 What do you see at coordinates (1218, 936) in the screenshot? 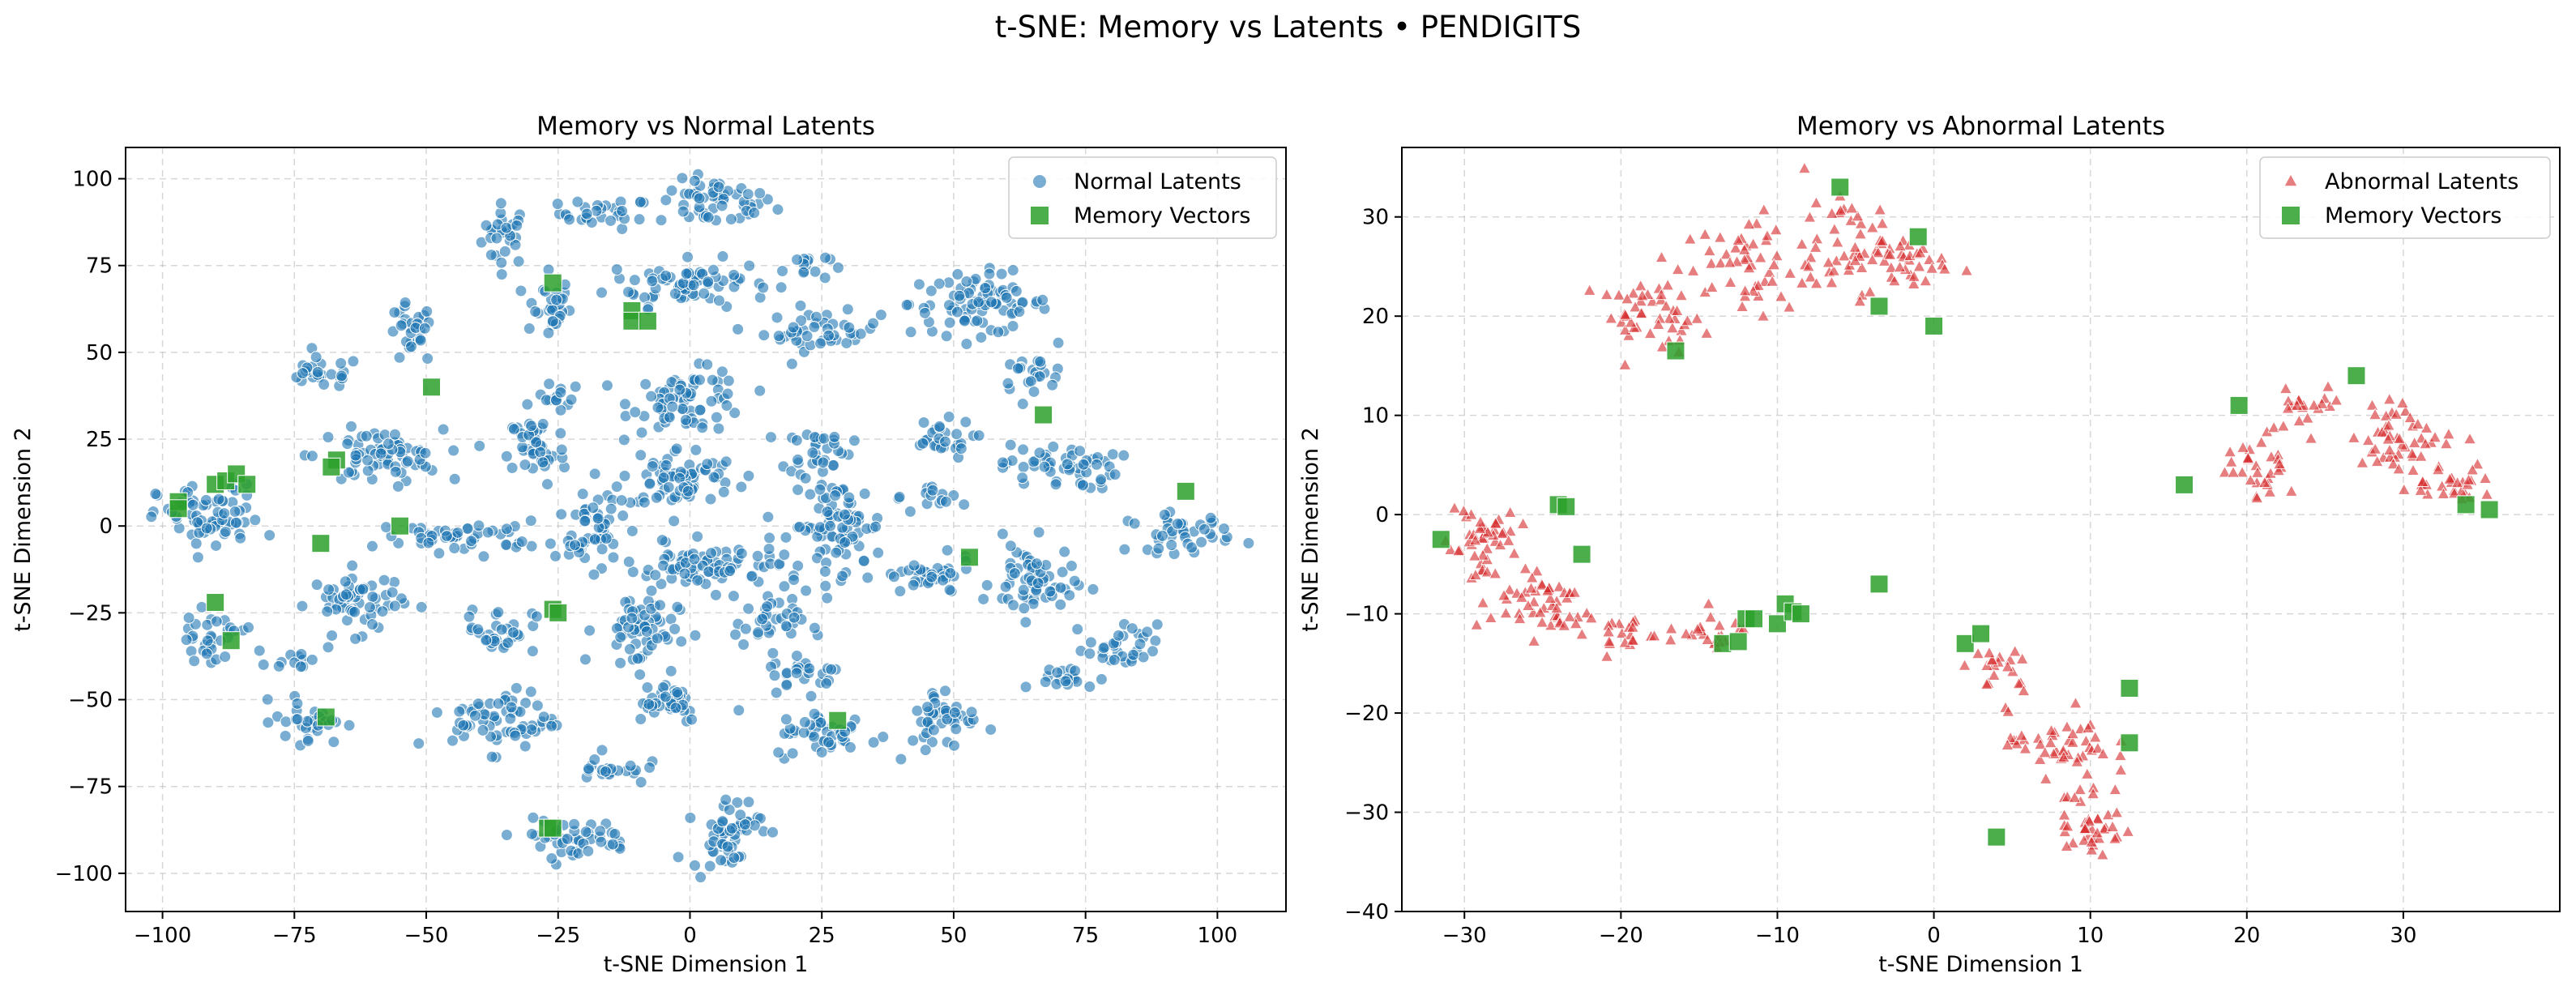
I see `x-tick-label: 100` at bounding box center [1218, 936].